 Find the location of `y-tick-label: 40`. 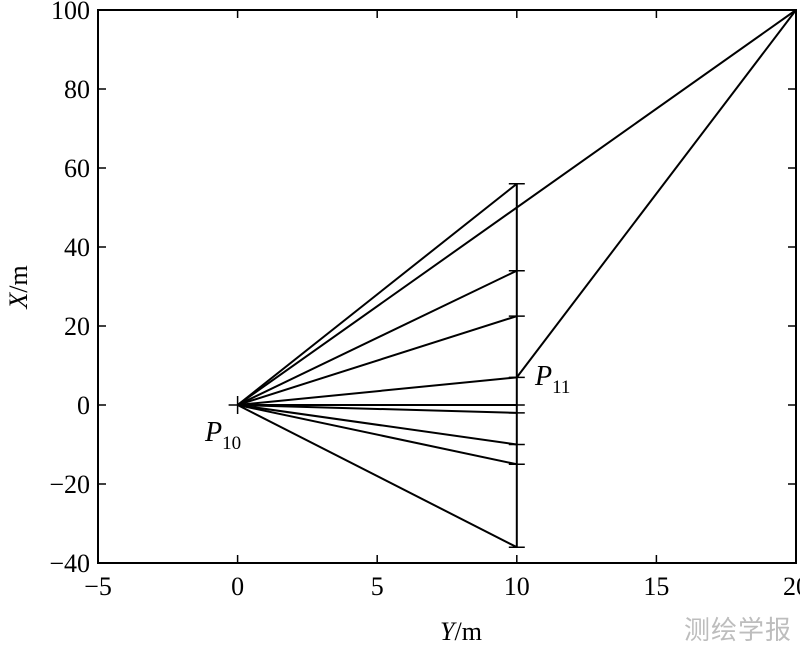

y-tick-label: 40 is located at coordinates (77, 247).